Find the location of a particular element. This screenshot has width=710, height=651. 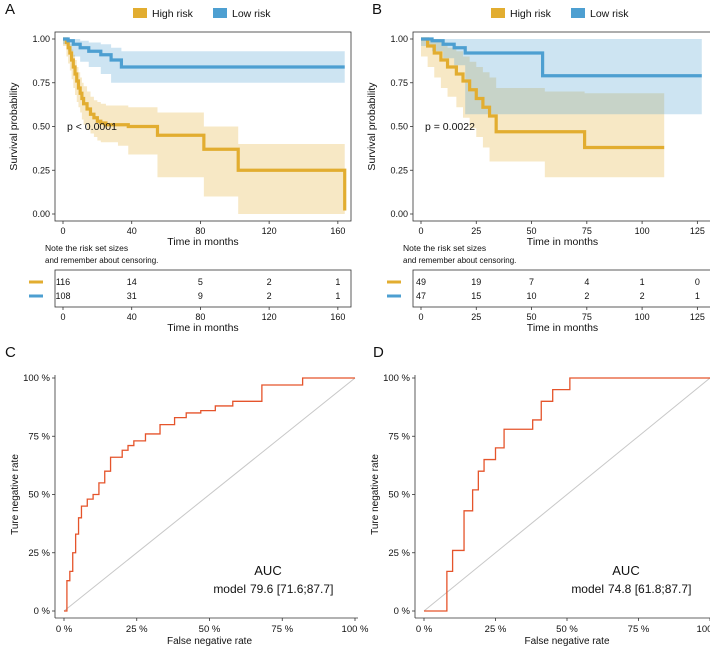

reference-diagonal is located at coordinates (209, 494).